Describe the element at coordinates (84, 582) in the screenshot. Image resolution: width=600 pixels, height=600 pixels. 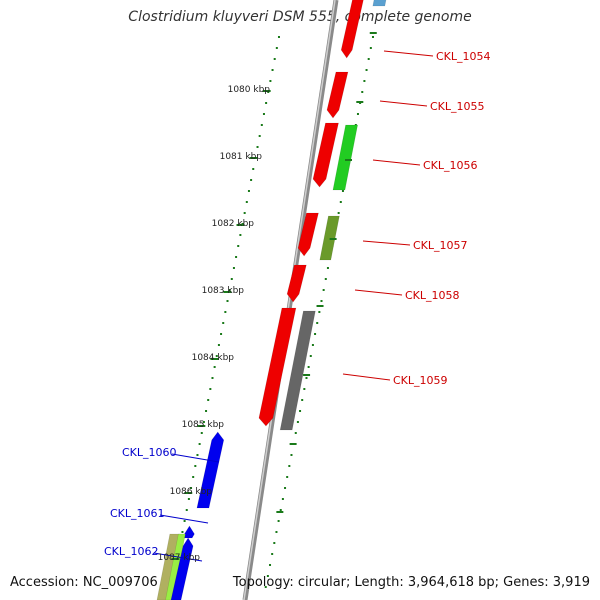
I see `accession-text: Accession: NC_009706` at that location.